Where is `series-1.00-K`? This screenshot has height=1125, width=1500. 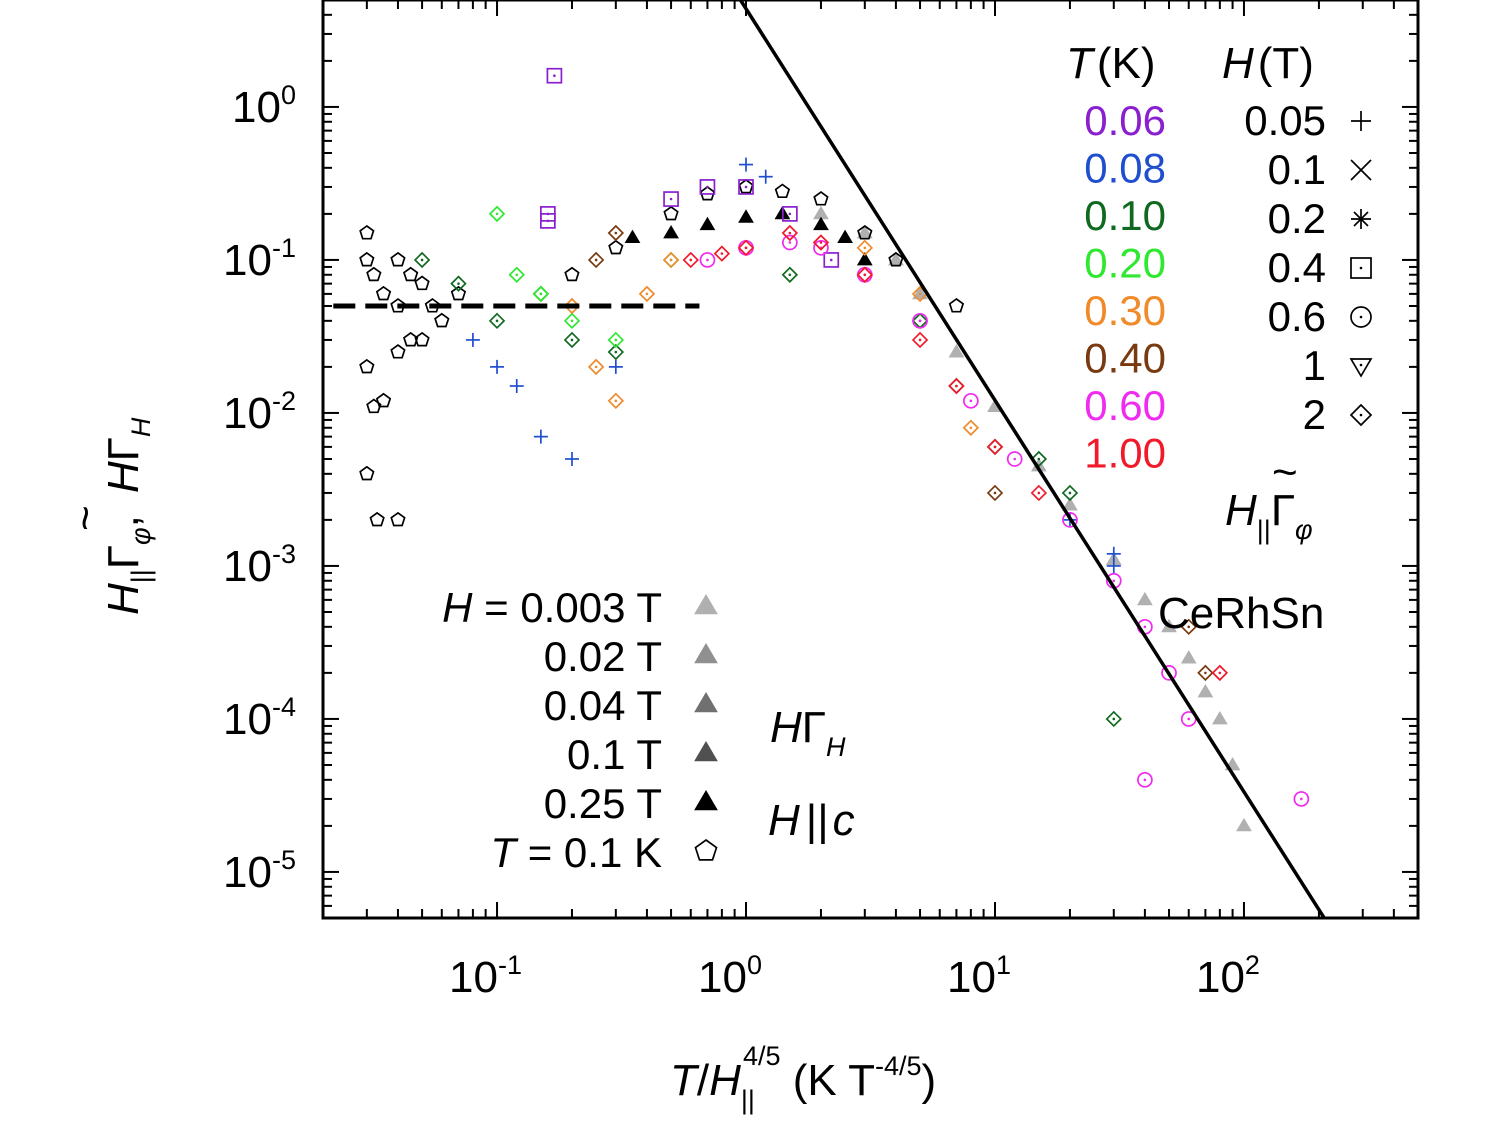 series-1.00-K is located at coordinates (955, 453).